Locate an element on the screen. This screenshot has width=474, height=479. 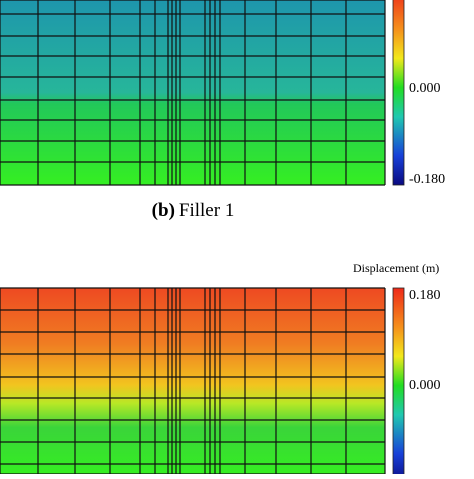
caption-text: Filler 1 is located at coordinates (206, 210).